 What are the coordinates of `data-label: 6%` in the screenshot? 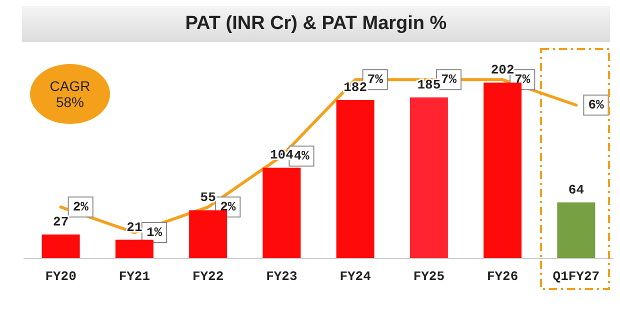 It's located at (596, 105).